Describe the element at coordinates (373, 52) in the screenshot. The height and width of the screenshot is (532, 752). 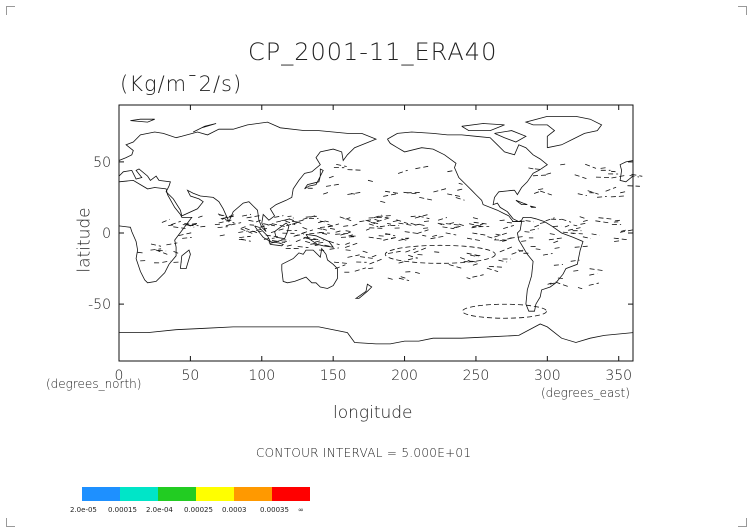
I see `chart-title: CP_2001-11_ERA40` at that location.